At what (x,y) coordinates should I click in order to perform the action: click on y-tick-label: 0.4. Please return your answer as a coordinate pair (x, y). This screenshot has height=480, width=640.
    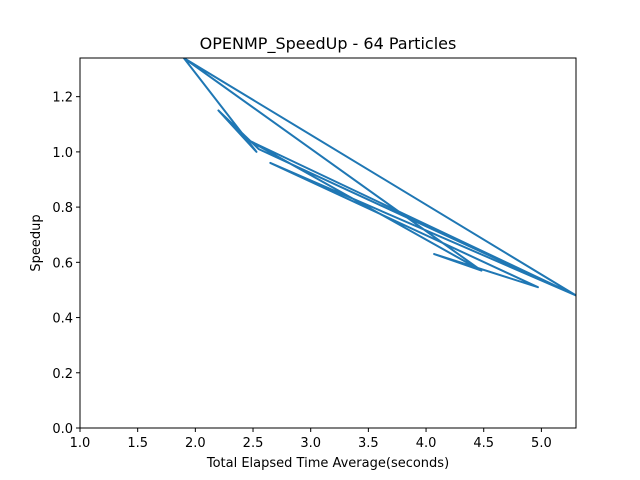
    Looking at the image, I should click on (62, 319).